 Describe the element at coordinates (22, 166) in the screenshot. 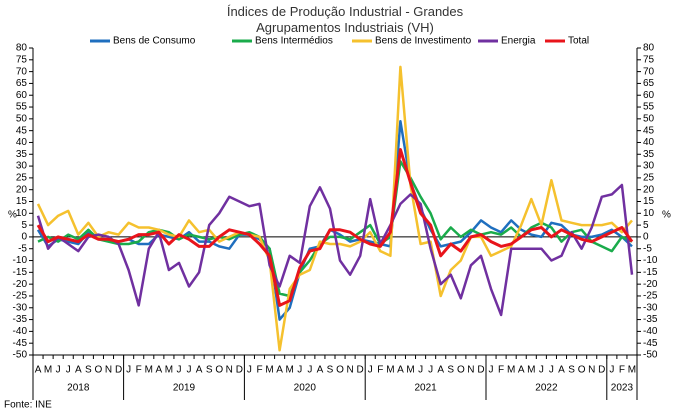

I see `y-tick-label: 30` at that location.